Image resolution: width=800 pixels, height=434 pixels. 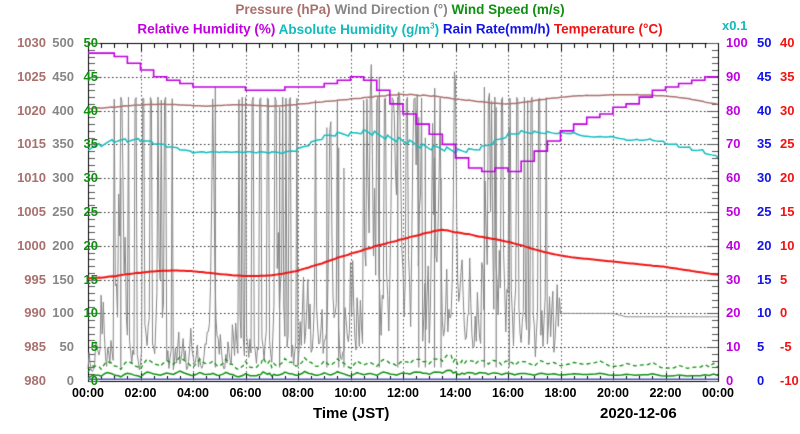 What do you see at coordinates (761, 380) in the screenshot?
I see `y-tick-rain-rate: 0` at bounding box center [761, 380].